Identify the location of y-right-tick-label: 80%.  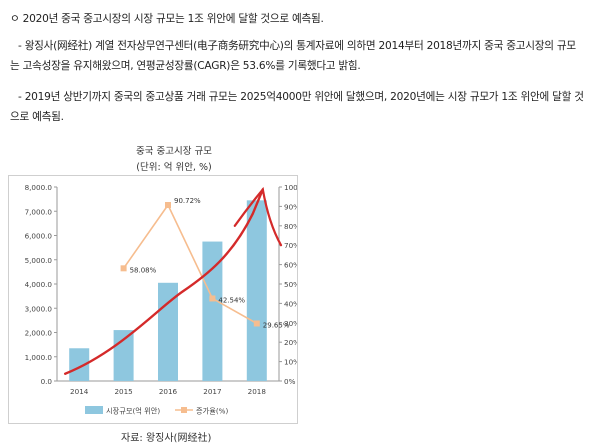
(290, 226).